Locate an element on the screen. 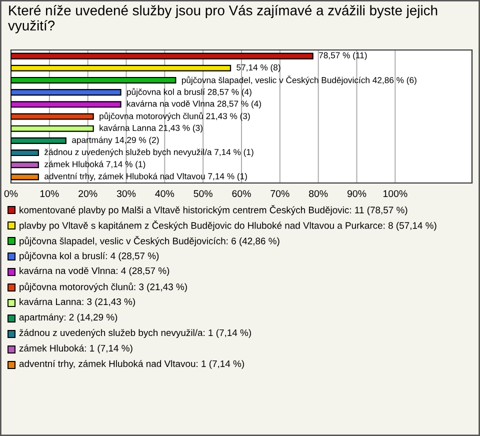 This screenshot has height=436, width=480. text: adventní trhy, zámek Hluboká nad Vltavou: 1 (7,14 %) is located at coordinates (131, 364).